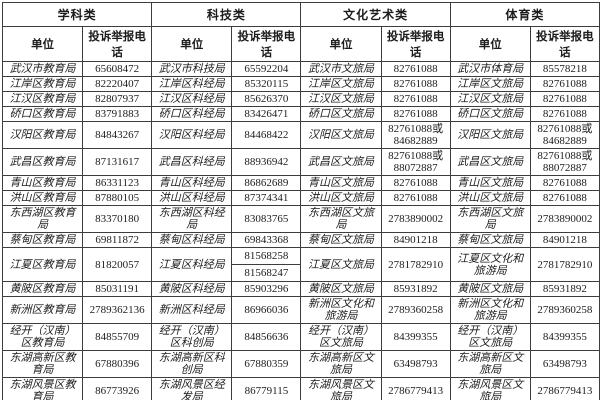  Describe the element at coordinates (191, 183) in the screenshot. I see `unit-name: 青山区科经局` at that location.